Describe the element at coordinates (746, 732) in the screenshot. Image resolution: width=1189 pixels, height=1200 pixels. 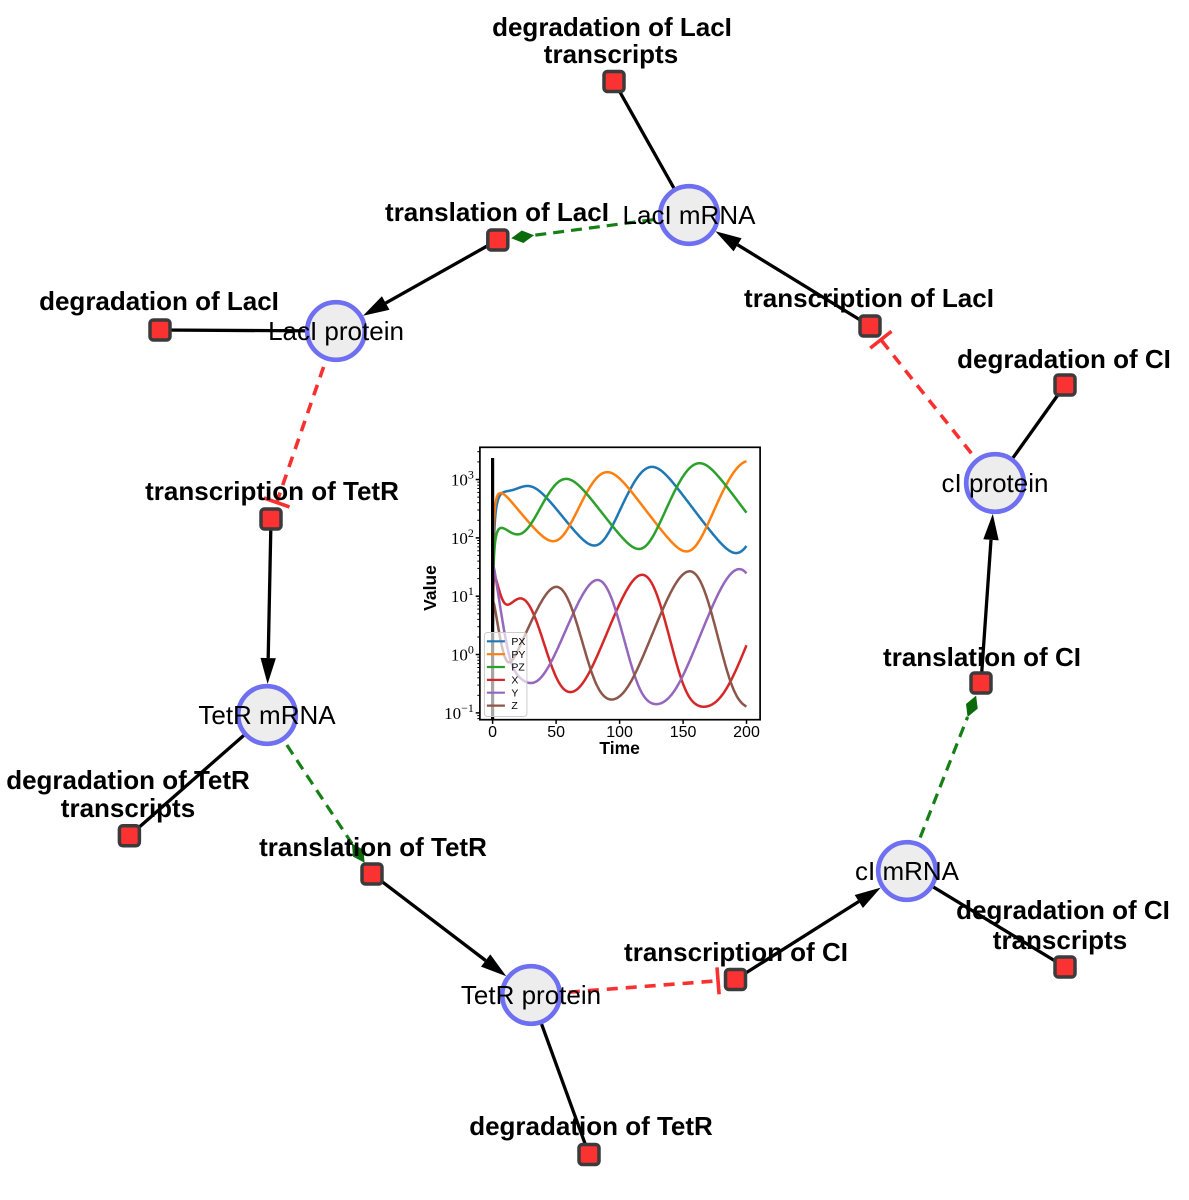
I see `svg-text: 200` at that location.